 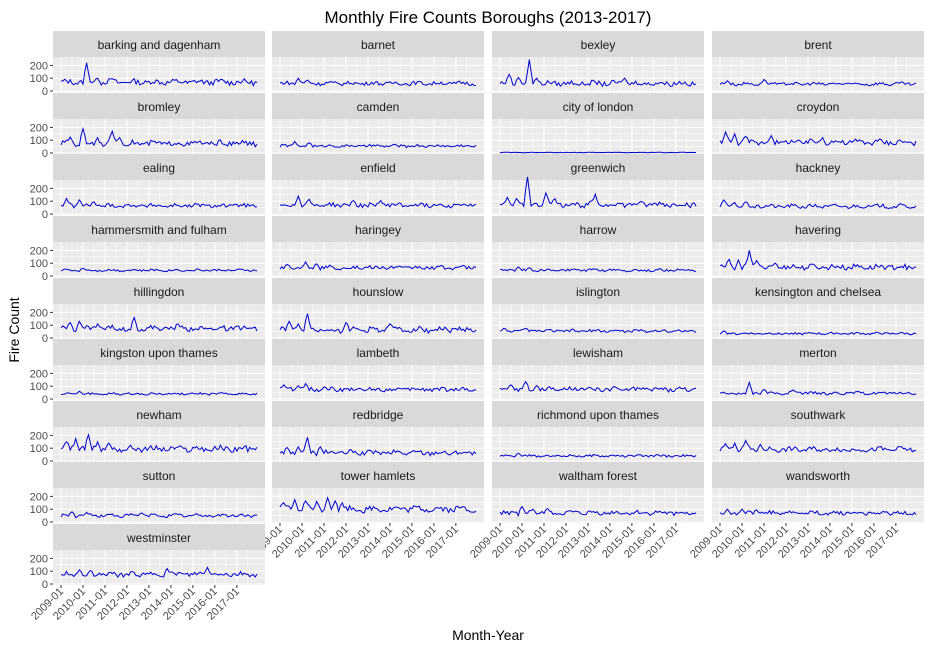 I want to click on facet-panel: enfield, so click(x=378, y=184).